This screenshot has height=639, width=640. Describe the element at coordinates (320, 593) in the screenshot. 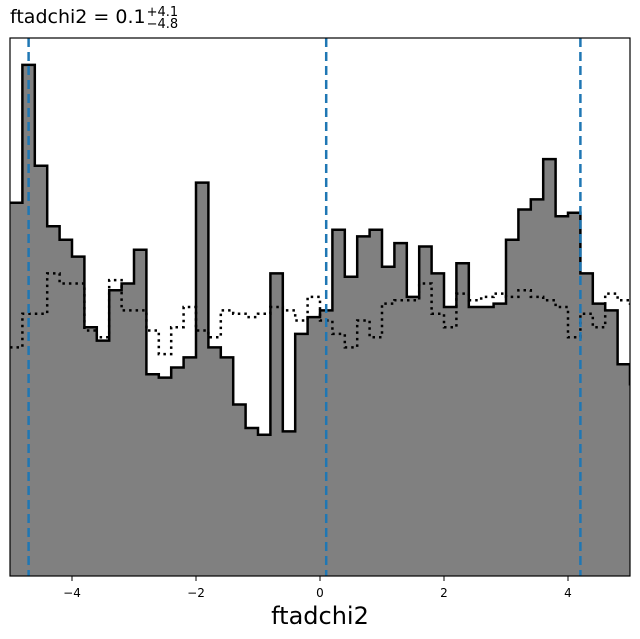

I see `x-tick-label: 0` at that location.